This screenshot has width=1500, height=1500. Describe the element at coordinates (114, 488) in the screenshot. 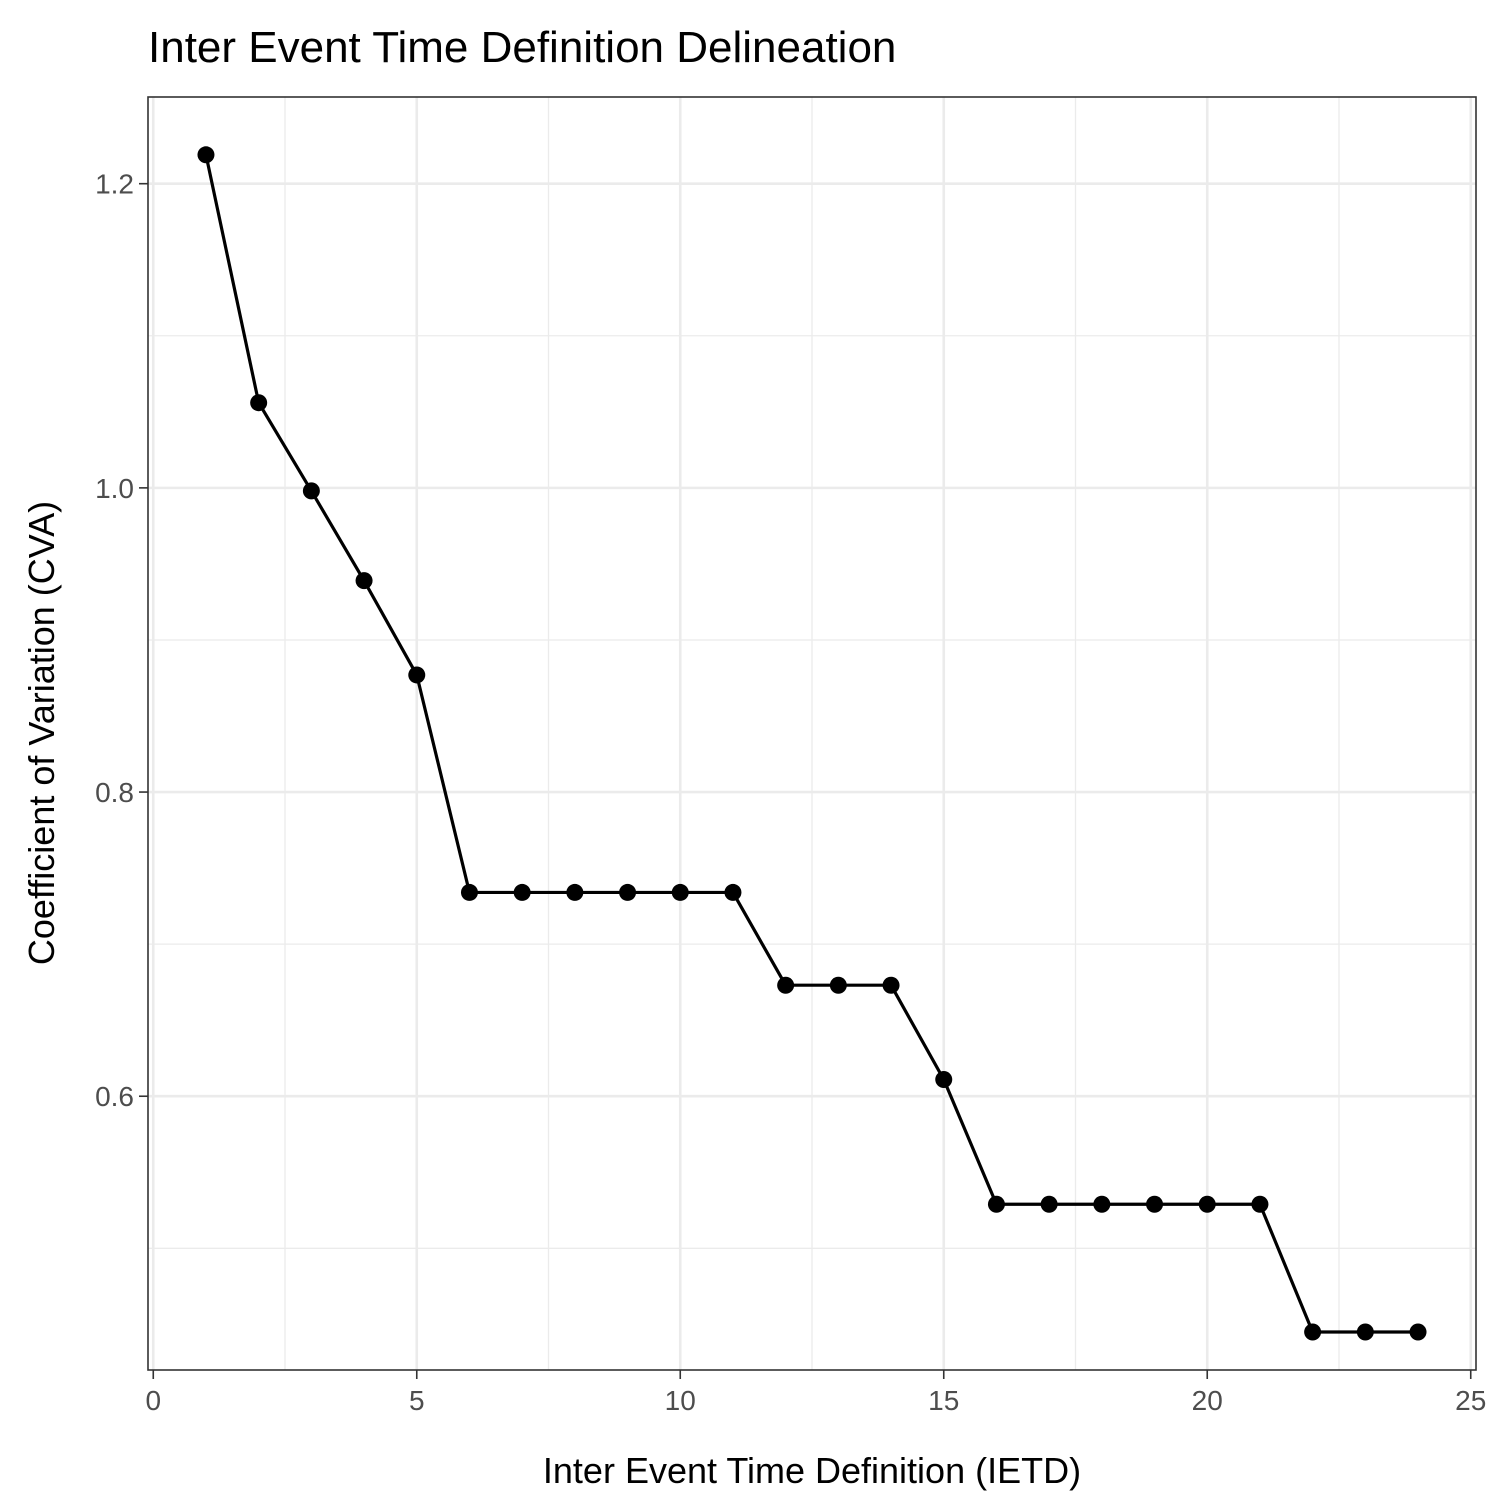

I see `y-tick-label: 1.0` at that location.